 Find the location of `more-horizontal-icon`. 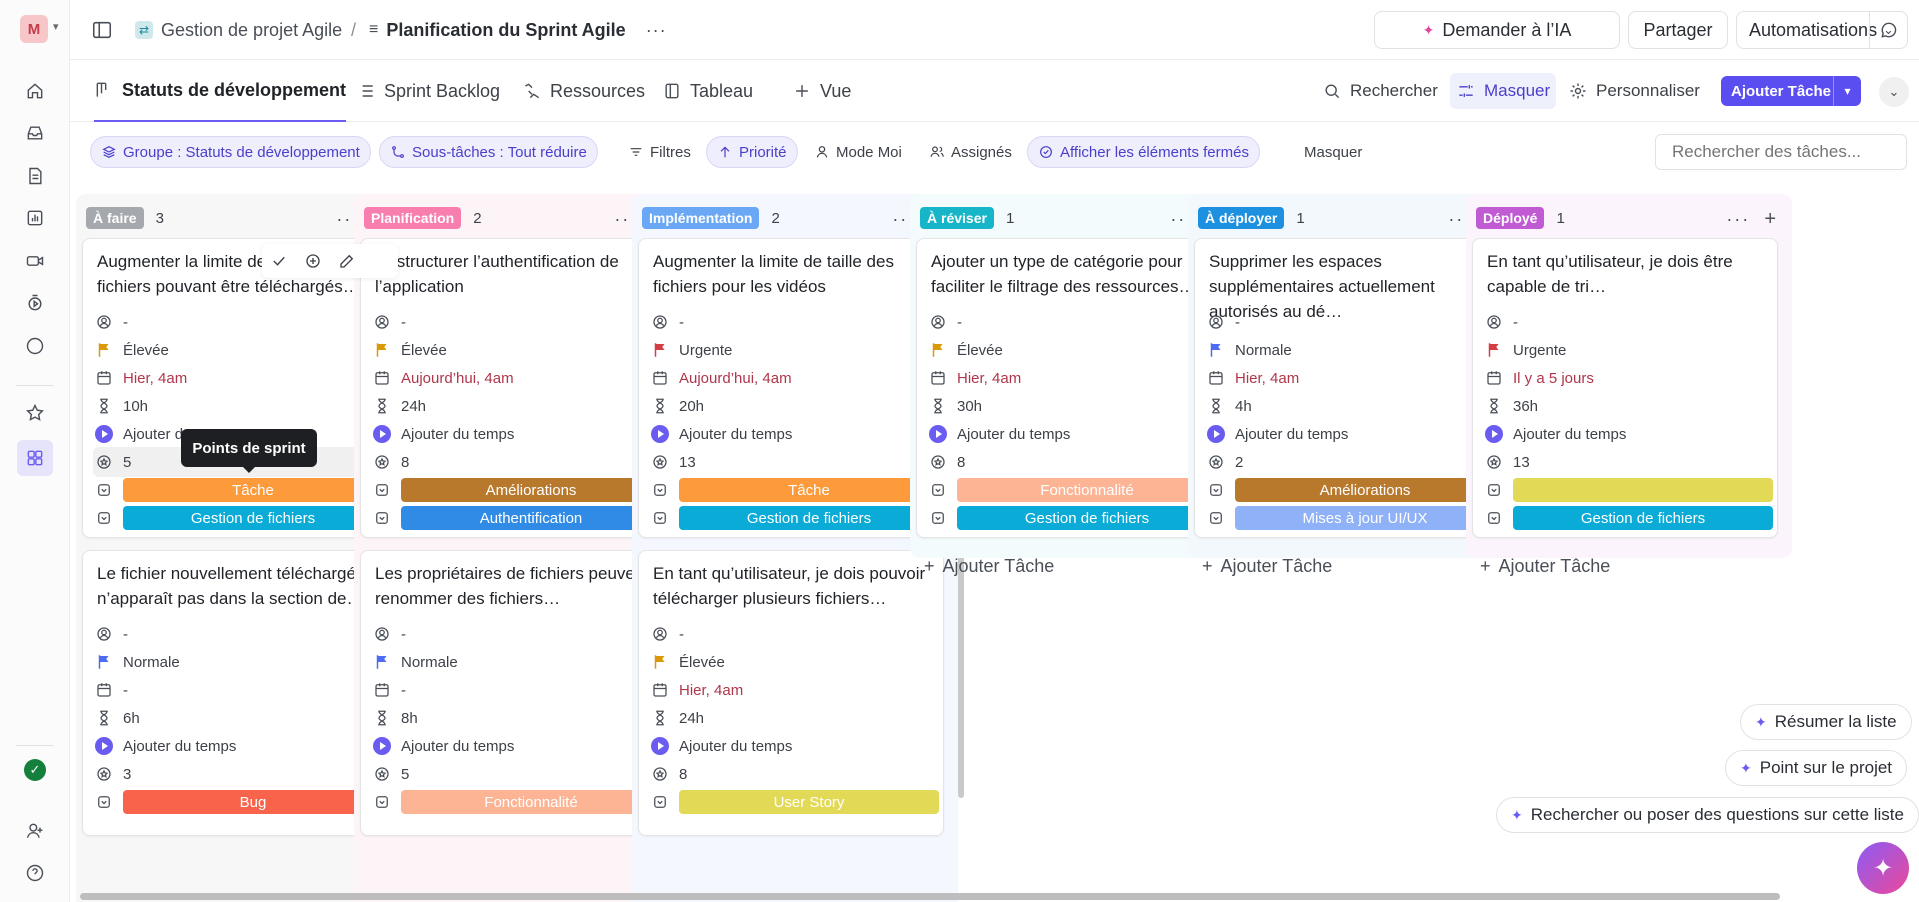

more-horizontal-icon is located at coordinates (381, 261).